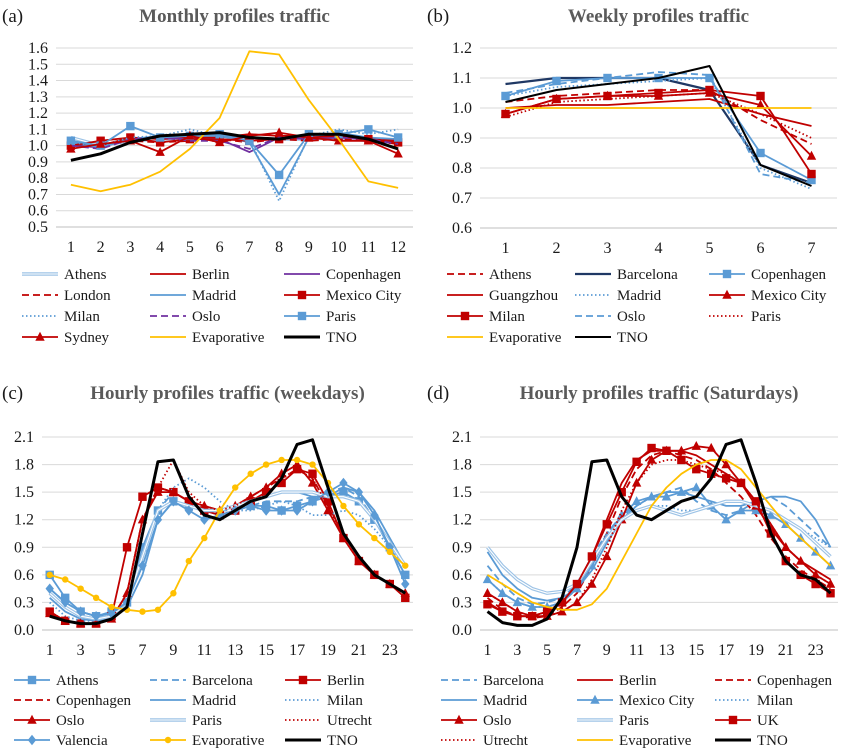 Image resolution: width=850 pixels, height=753 pixels. I want to click on legend-item: Paris, so click(613, 721).